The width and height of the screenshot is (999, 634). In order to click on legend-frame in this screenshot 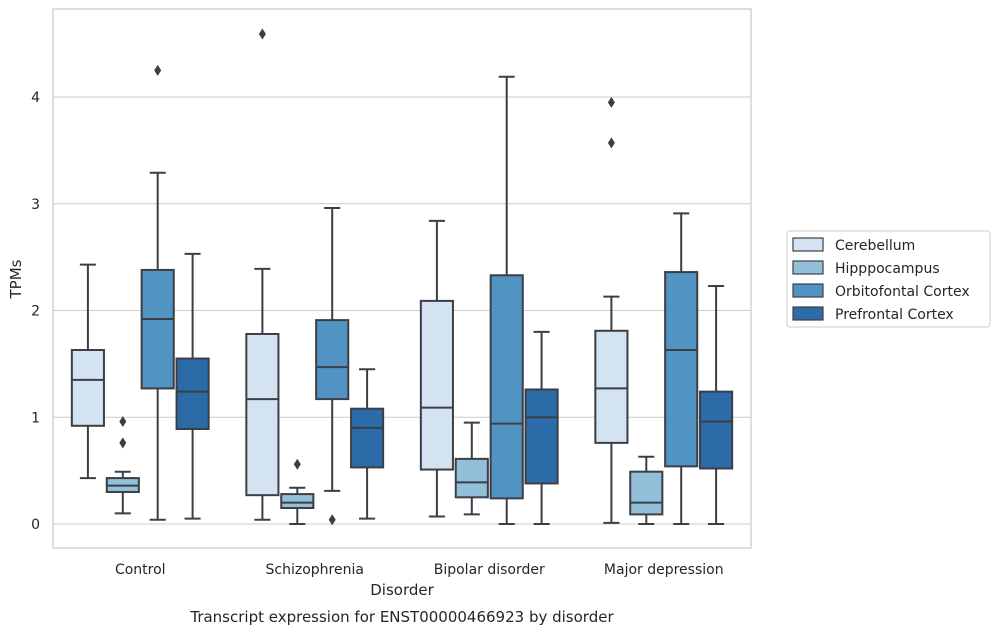, I will do `click(888, 279)`.